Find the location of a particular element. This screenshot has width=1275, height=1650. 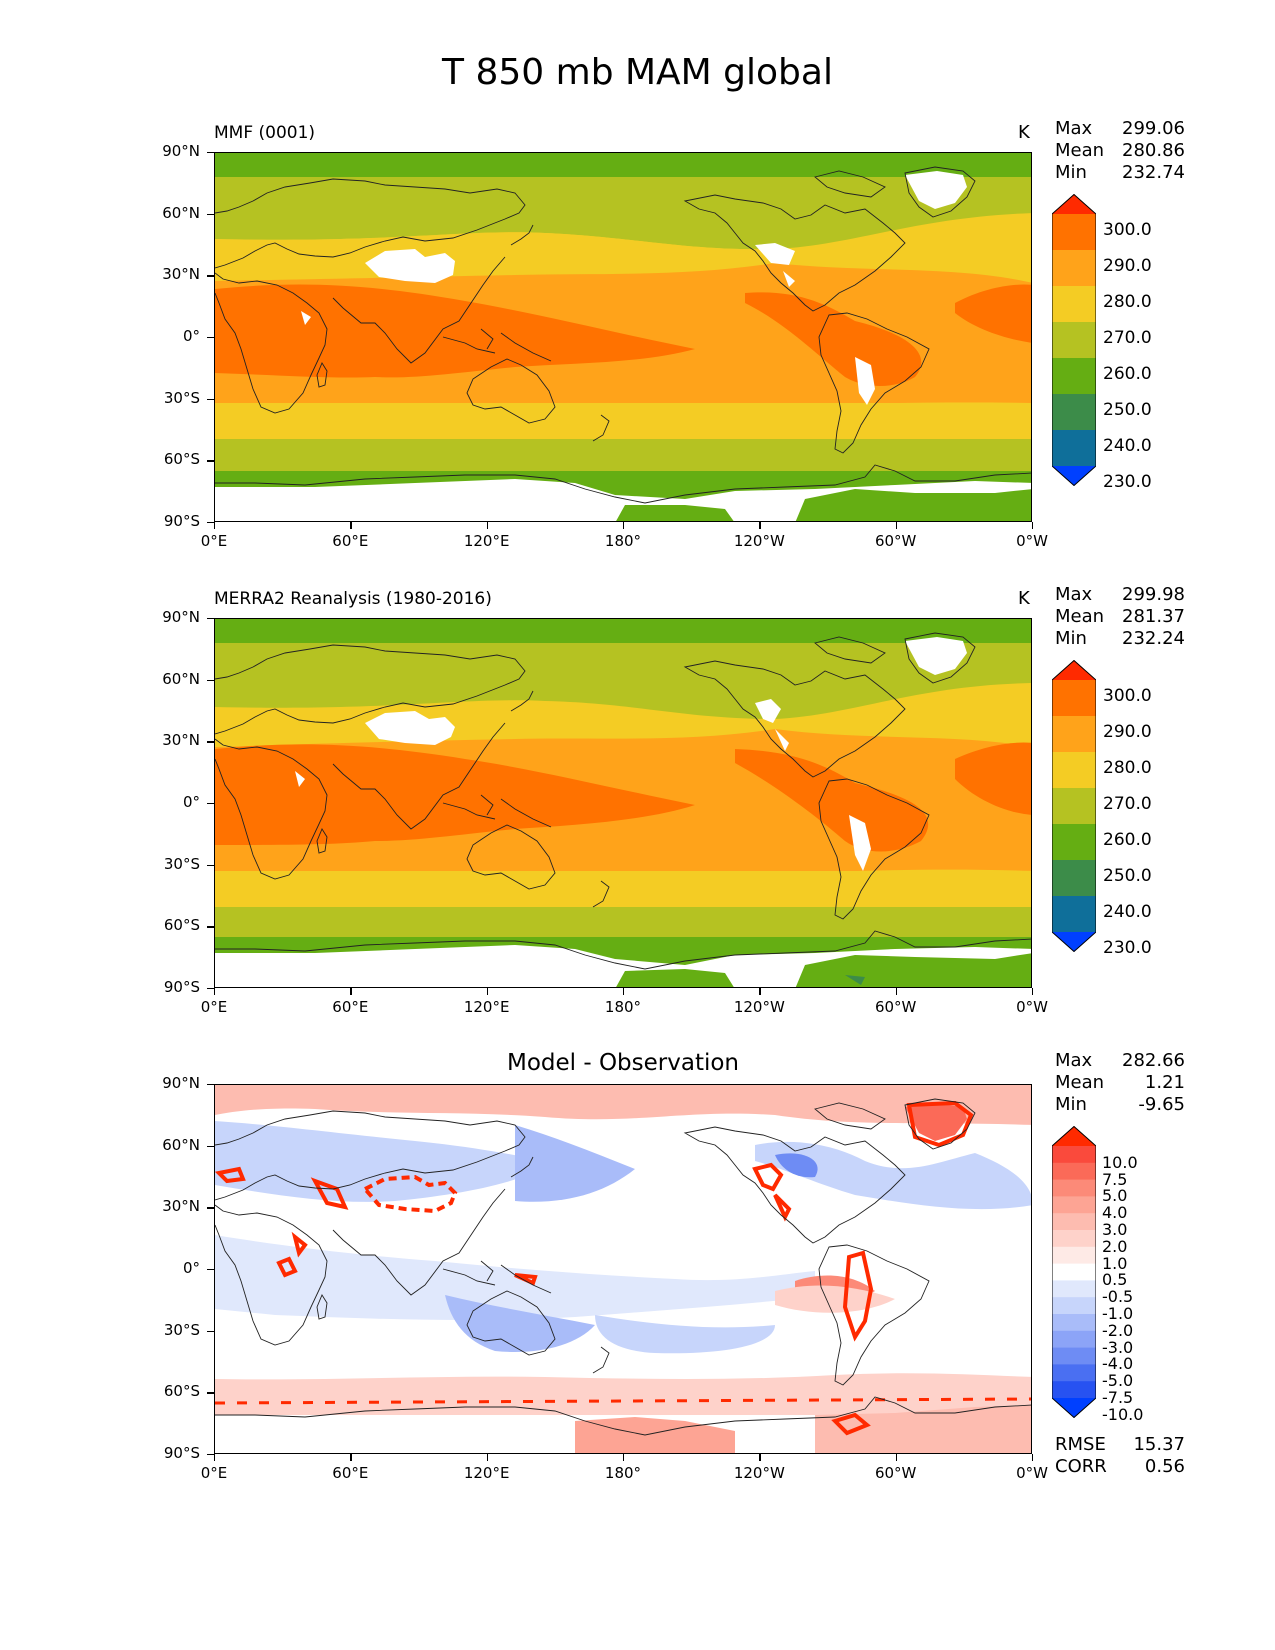

figure-title: T 850 mb MAM global is located at coordinates (637, 72).